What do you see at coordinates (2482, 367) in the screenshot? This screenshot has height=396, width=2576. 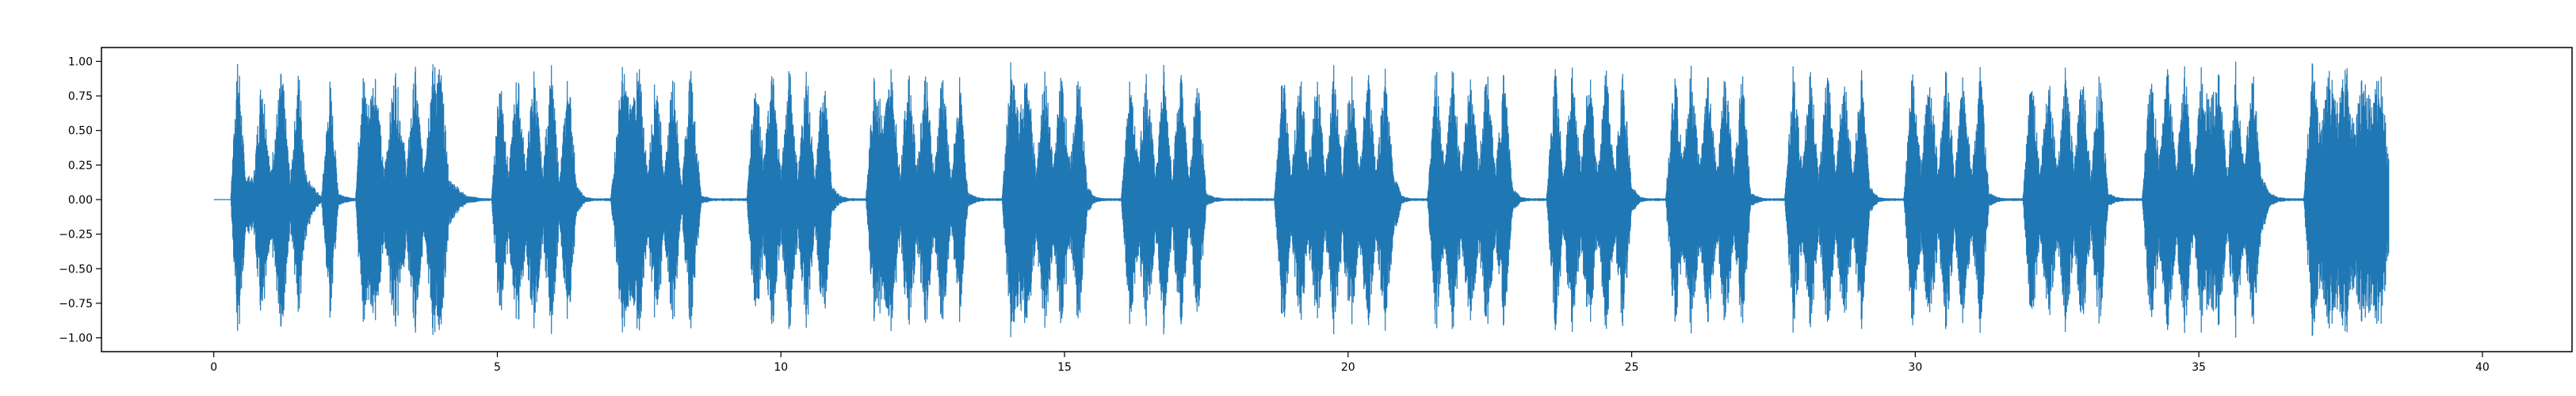 I see `x-tick-label: 40` at bounding box center [2482, 367].